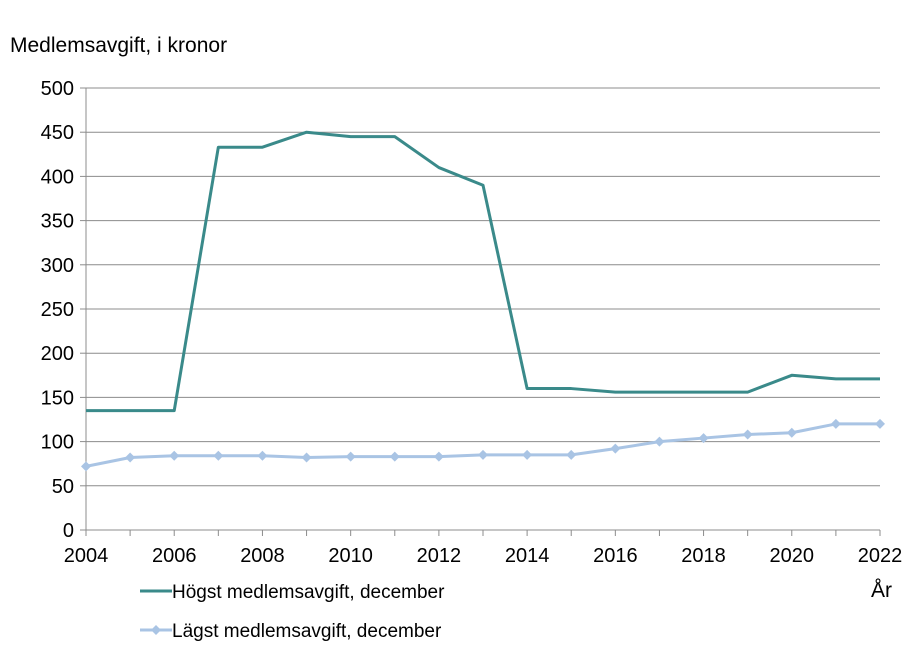 The height and width of the screenshot is (659, 912). What do you see at coordinates (308, 592) in the screenshot?
I see `legend-label-1: Högst medlemsavgift, december` at bounding box center [308, 592].